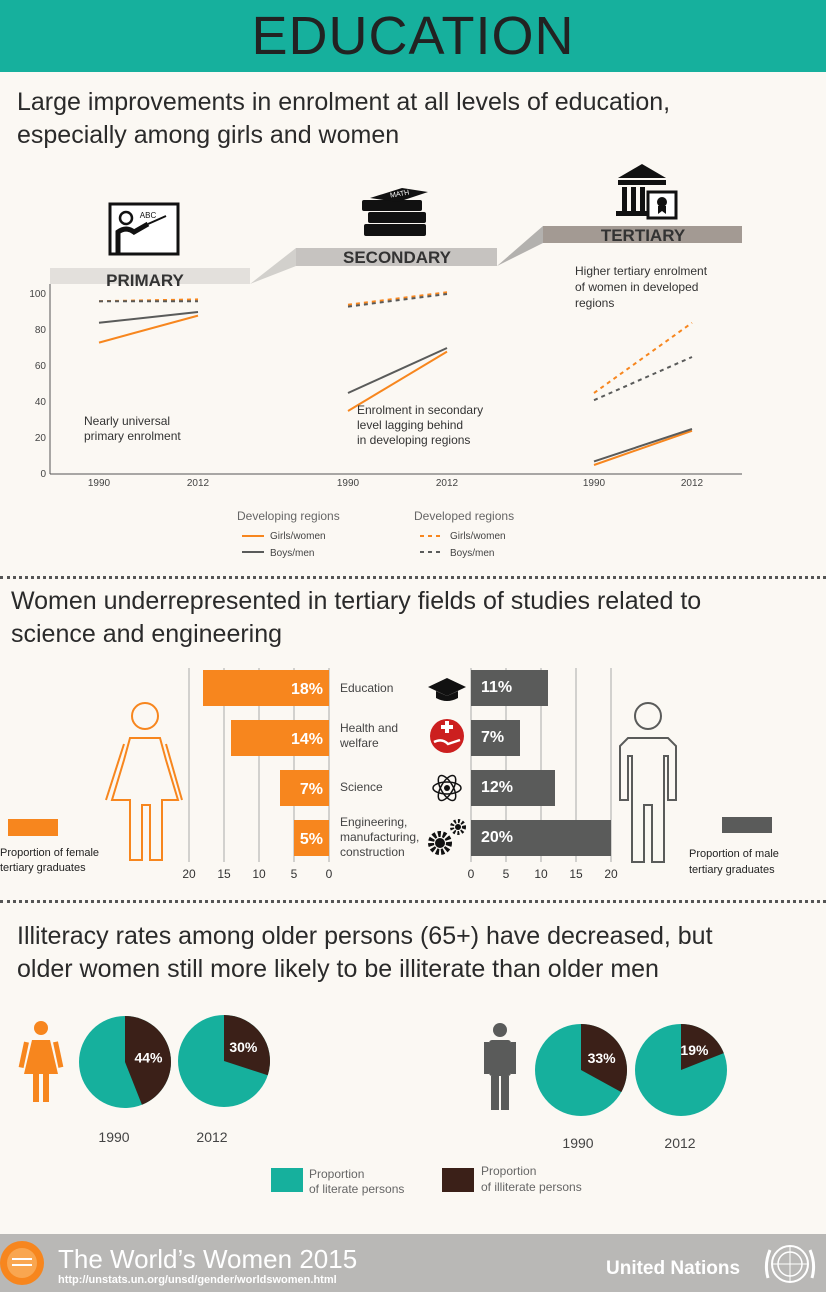  What do you see at coordinates (41, 402) in the screenshot?
I see `y-tick: 40` at bounding box center [41, 402].